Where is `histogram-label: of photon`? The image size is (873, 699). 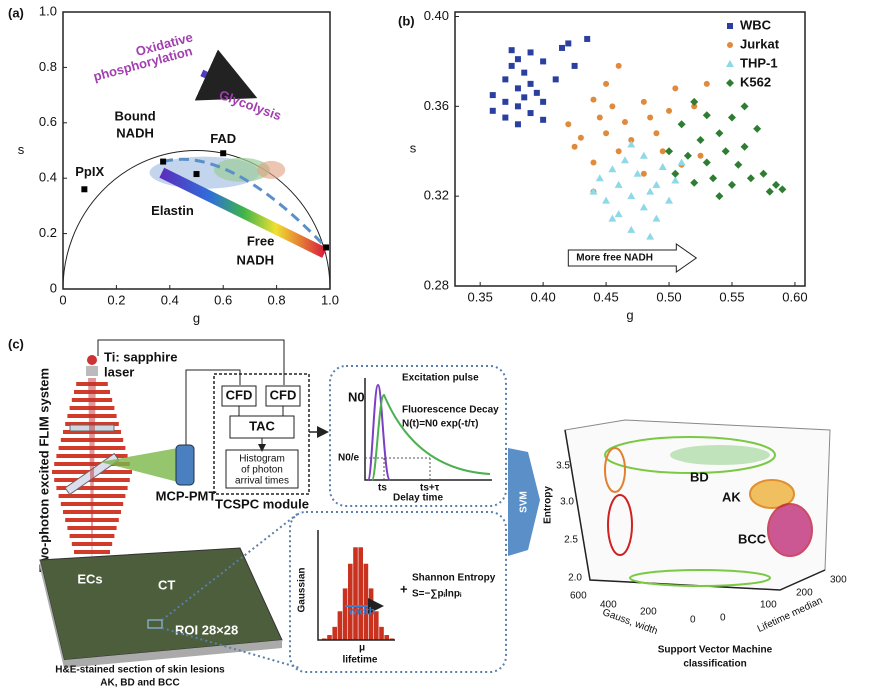 histogram-label: of photon is located at coordinates (262, 470).